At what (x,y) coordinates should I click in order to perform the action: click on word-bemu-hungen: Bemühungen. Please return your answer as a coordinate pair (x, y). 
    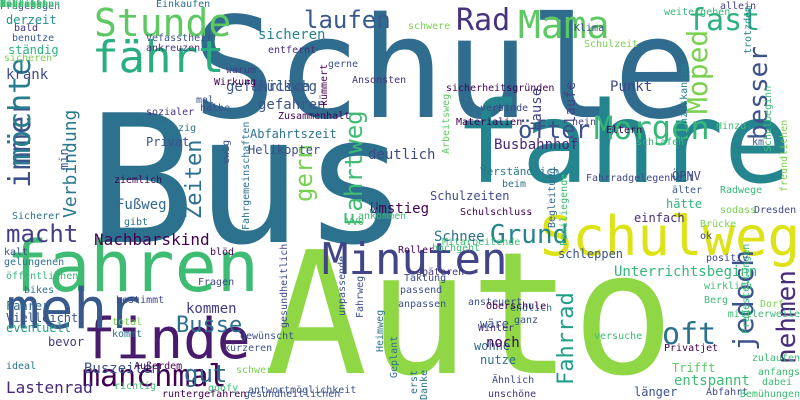
    Looking at the image, I should click on (769, 394).